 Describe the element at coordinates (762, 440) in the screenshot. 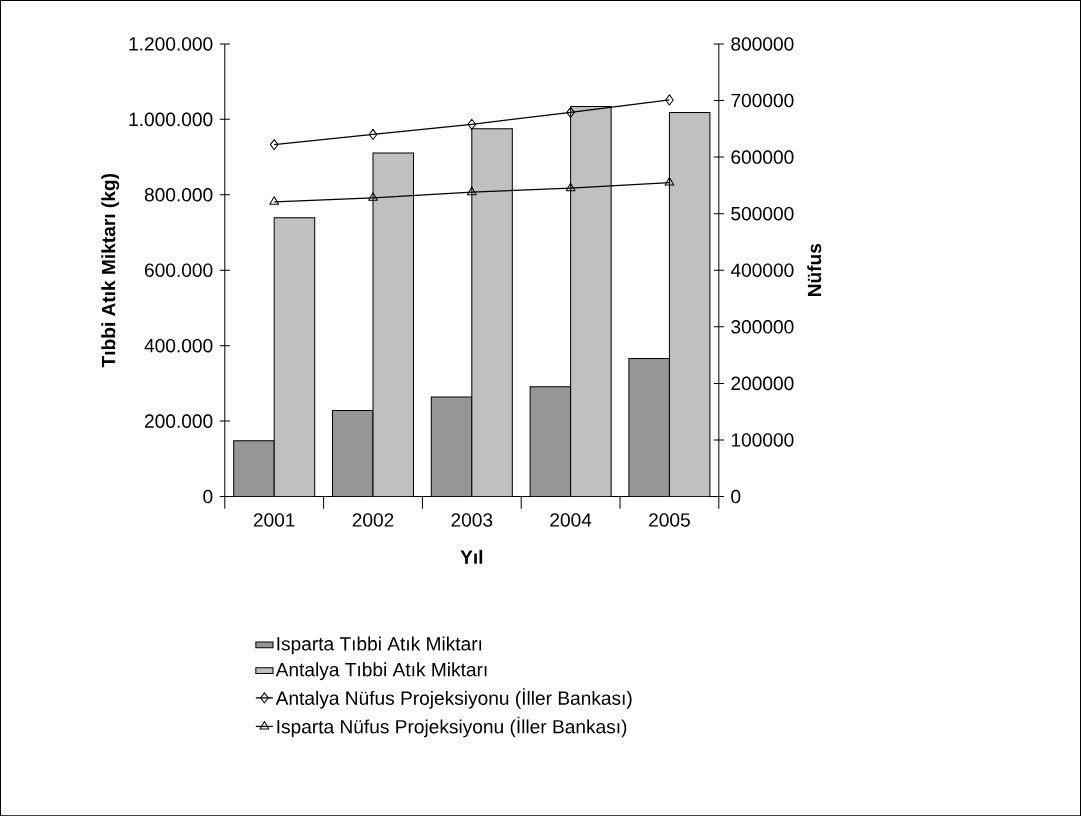

I see `y2-tick-label: 100000` at that location.